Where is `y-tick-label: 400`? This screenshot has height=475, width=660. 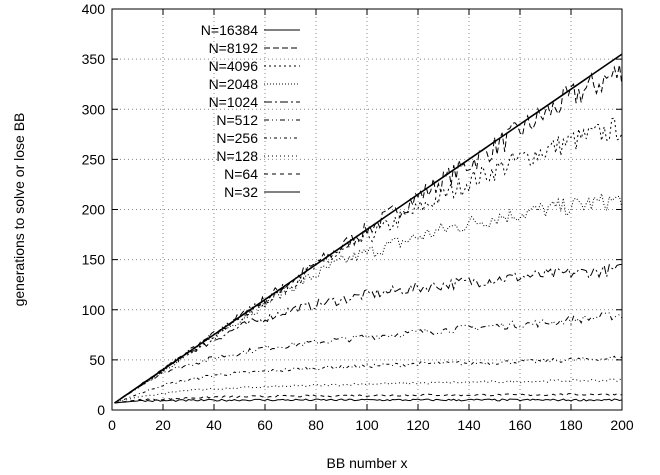
y-tick-label: 400 is located at coordinates (94, 9).